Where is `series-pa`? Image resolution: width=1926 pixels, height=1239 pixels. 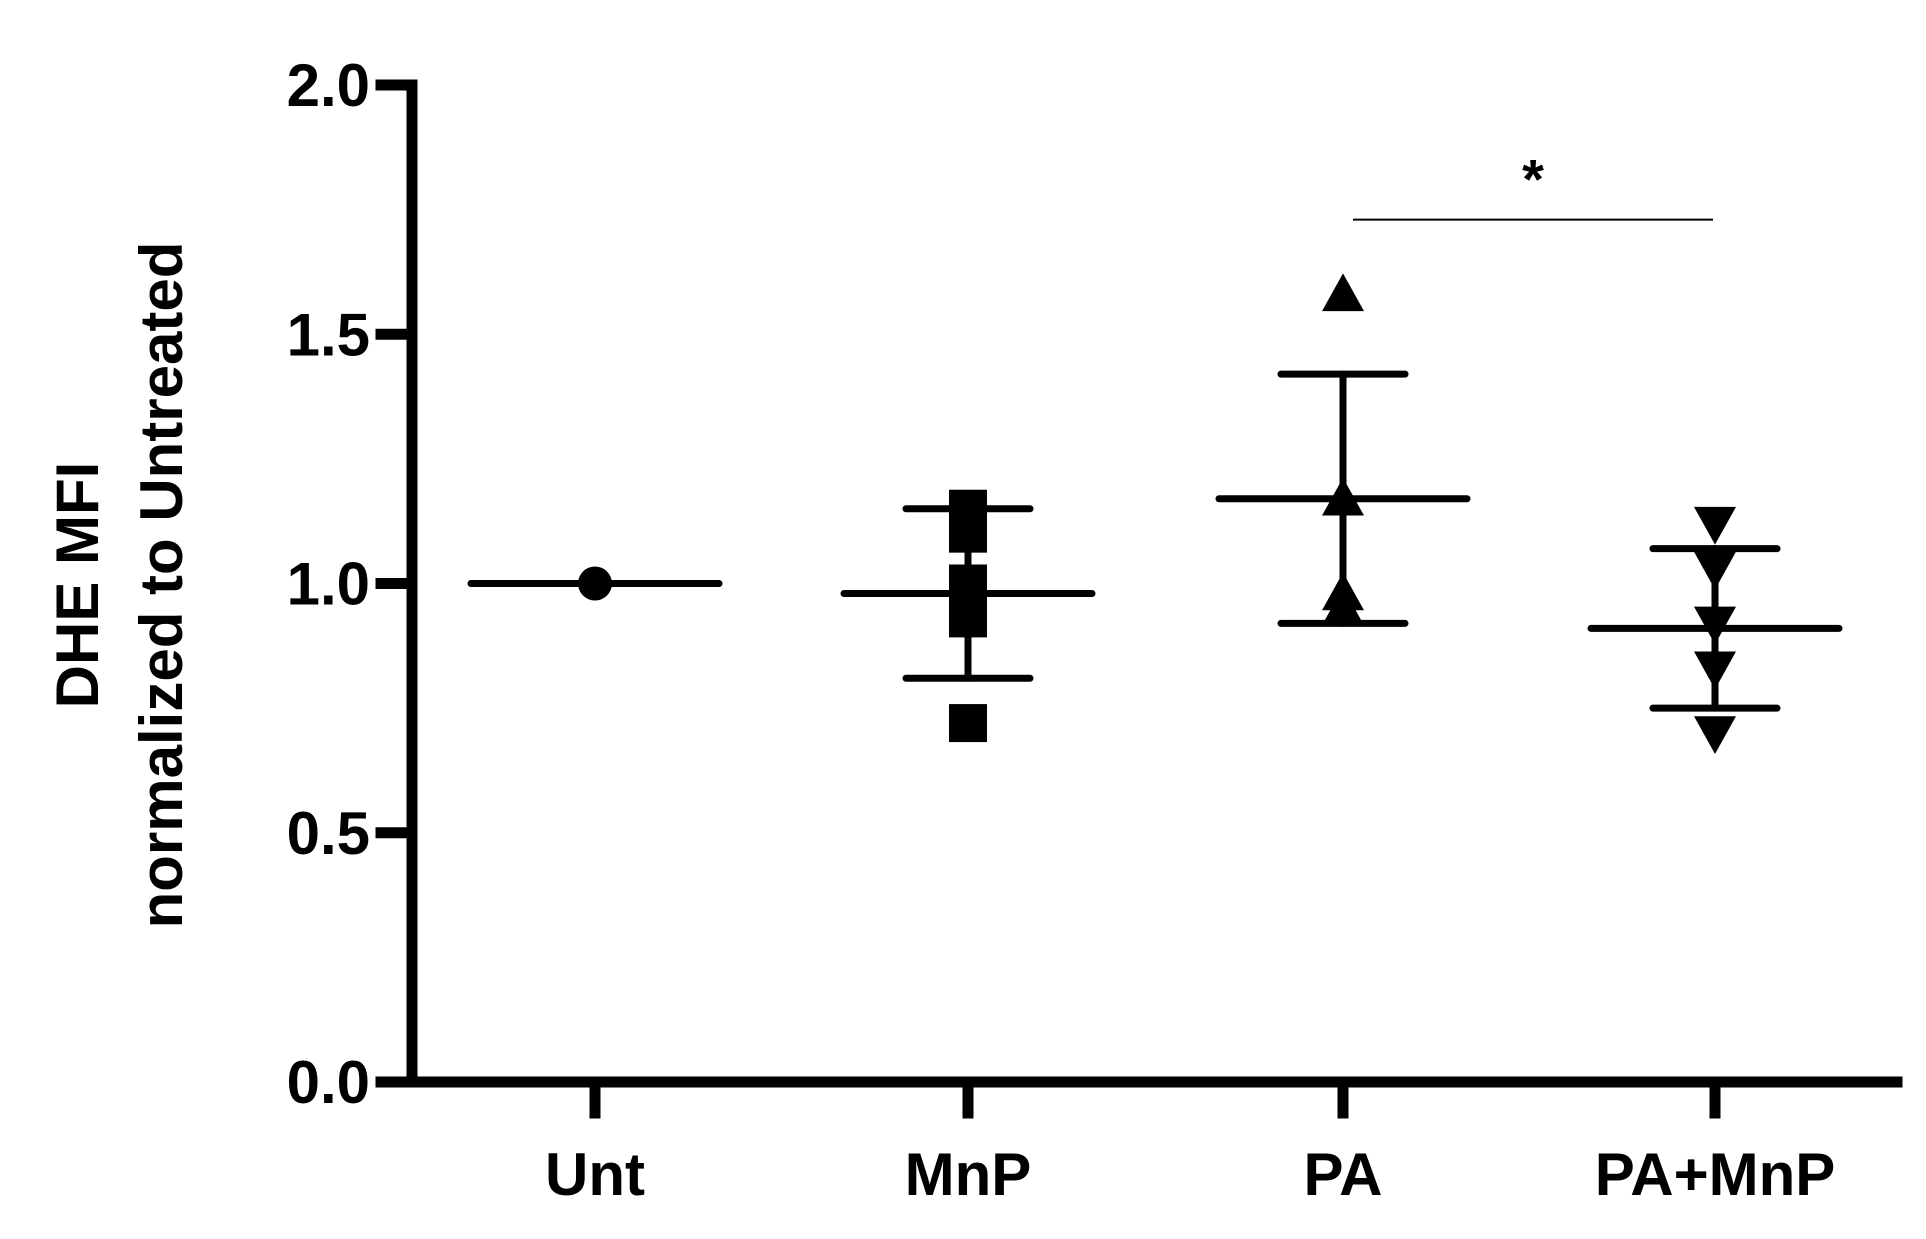
series-pa is located at coordinates (1343, 450).